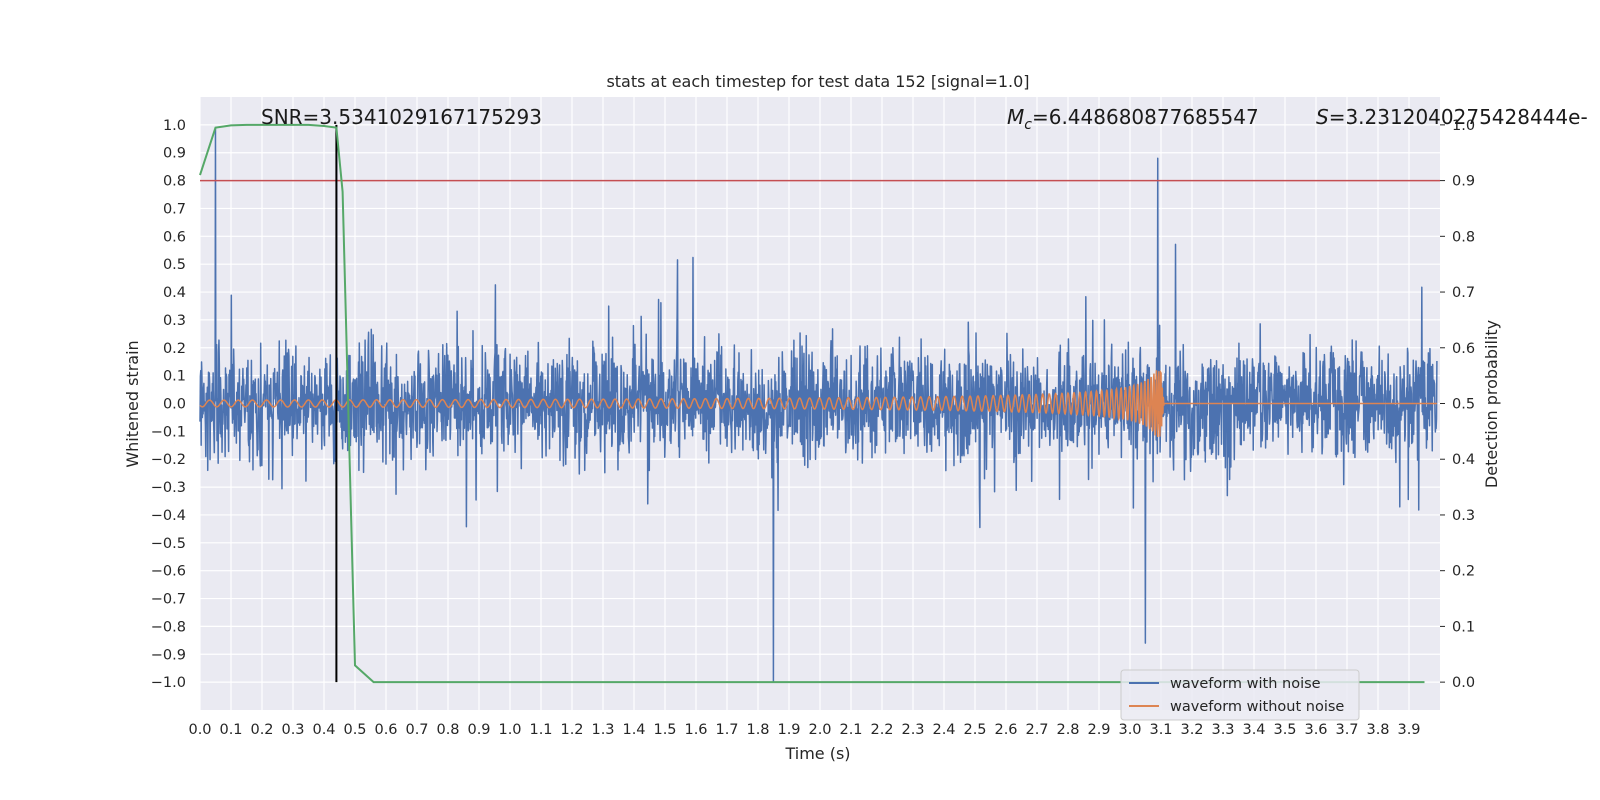 This screenshot has height=800, width=1600. Describe the element at coordinates (881, 730) in the screenshot. I see `x-tick-label: 2.2` at that location.